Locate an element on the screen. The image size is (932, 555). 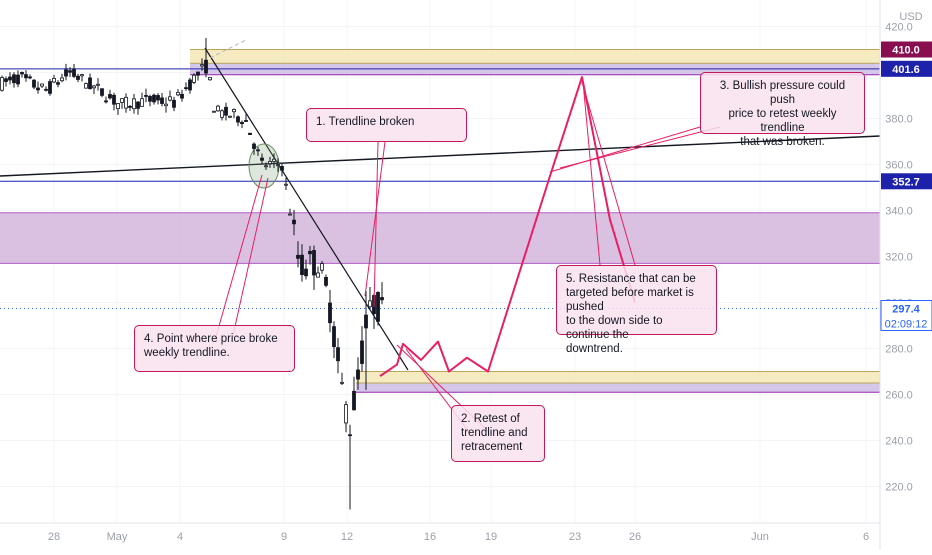
y-tick-label: 320.0 is located at coordinates (899, 258).